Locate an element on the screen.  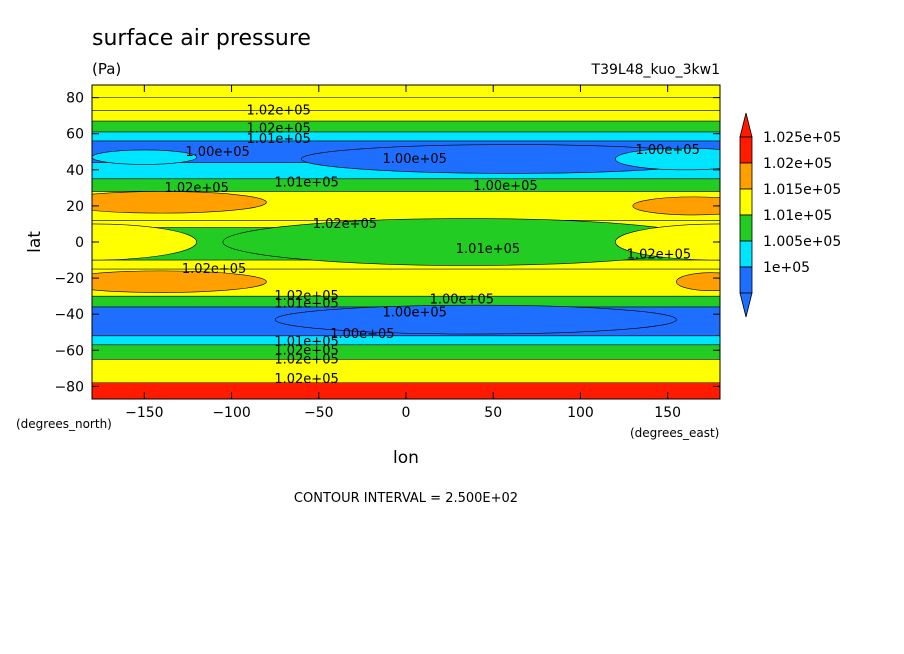
y-axis-units: (degrees_north) is located at coordinates (64, 424).